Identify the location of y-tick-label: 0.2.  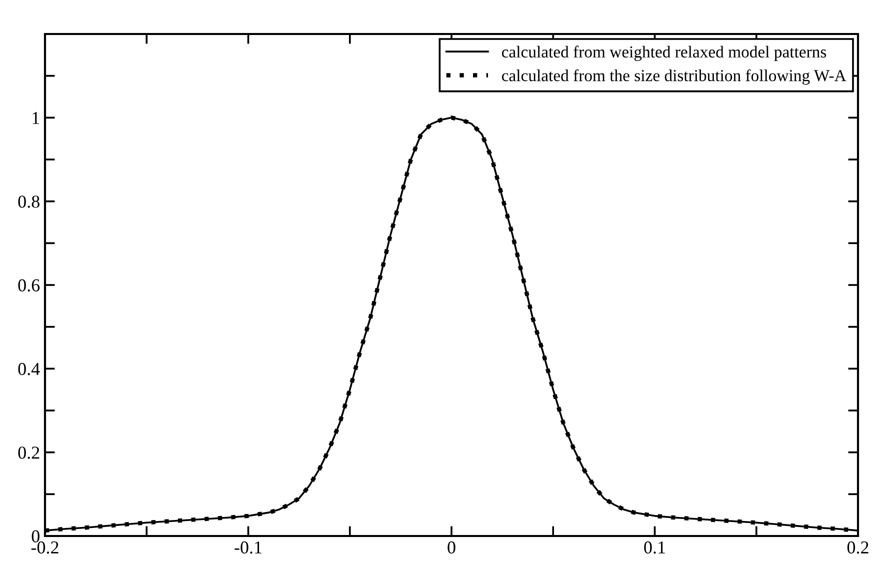
(29, 452).